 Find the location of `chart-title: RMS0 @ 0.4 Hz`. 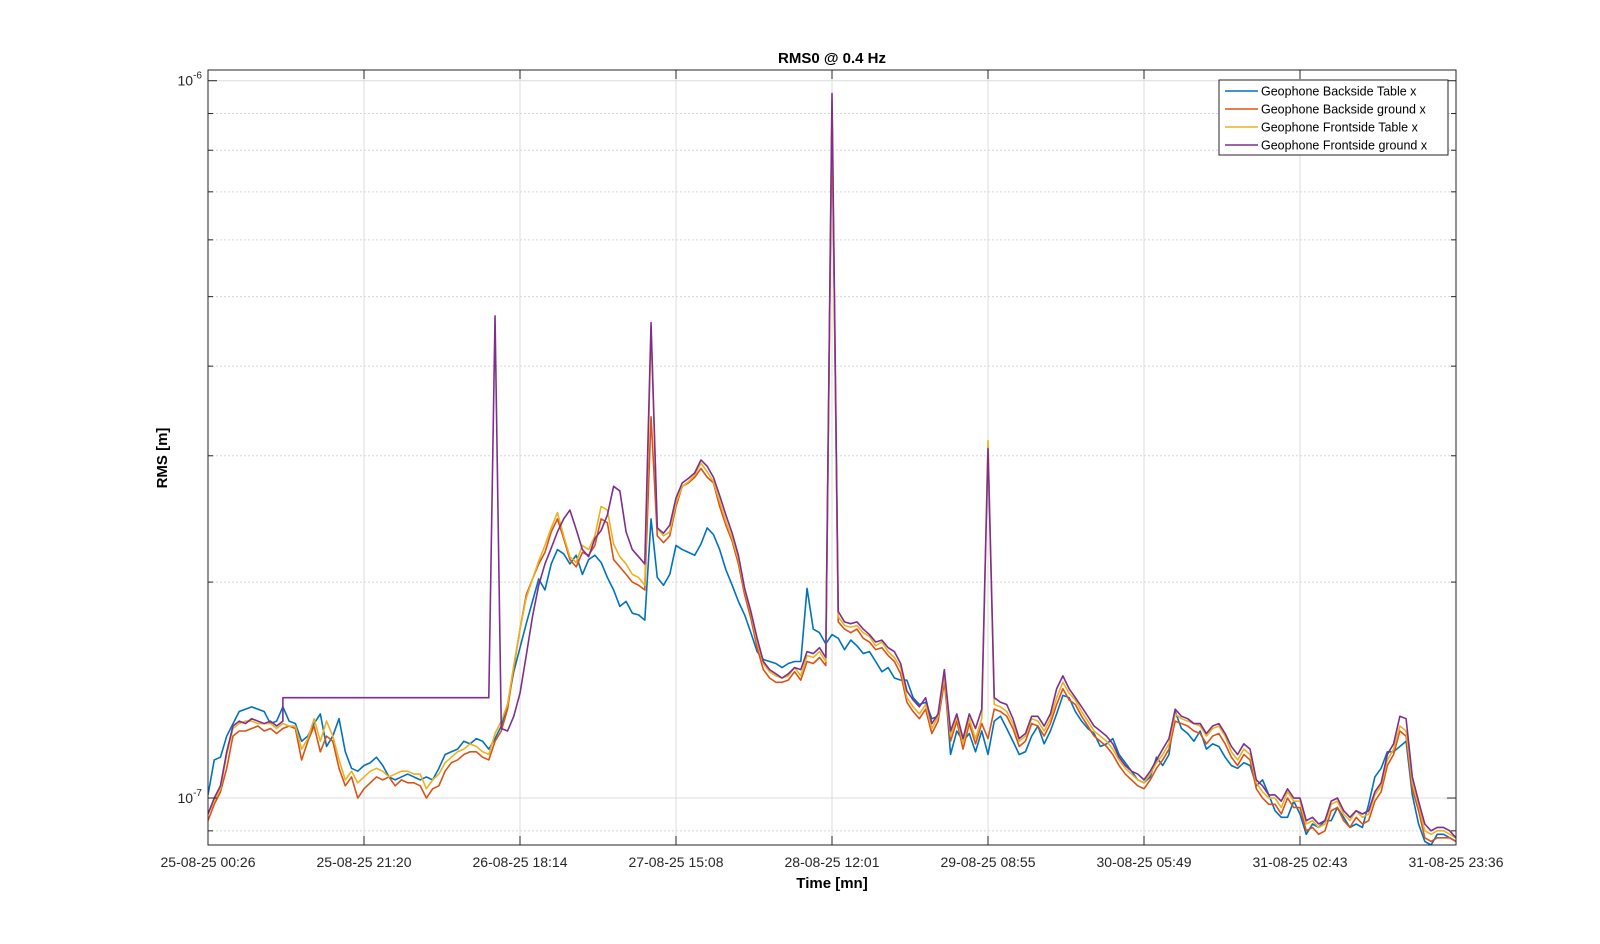

chart-title: RMS0 @ 0.4 Hz is located at coordinates (832, 58).